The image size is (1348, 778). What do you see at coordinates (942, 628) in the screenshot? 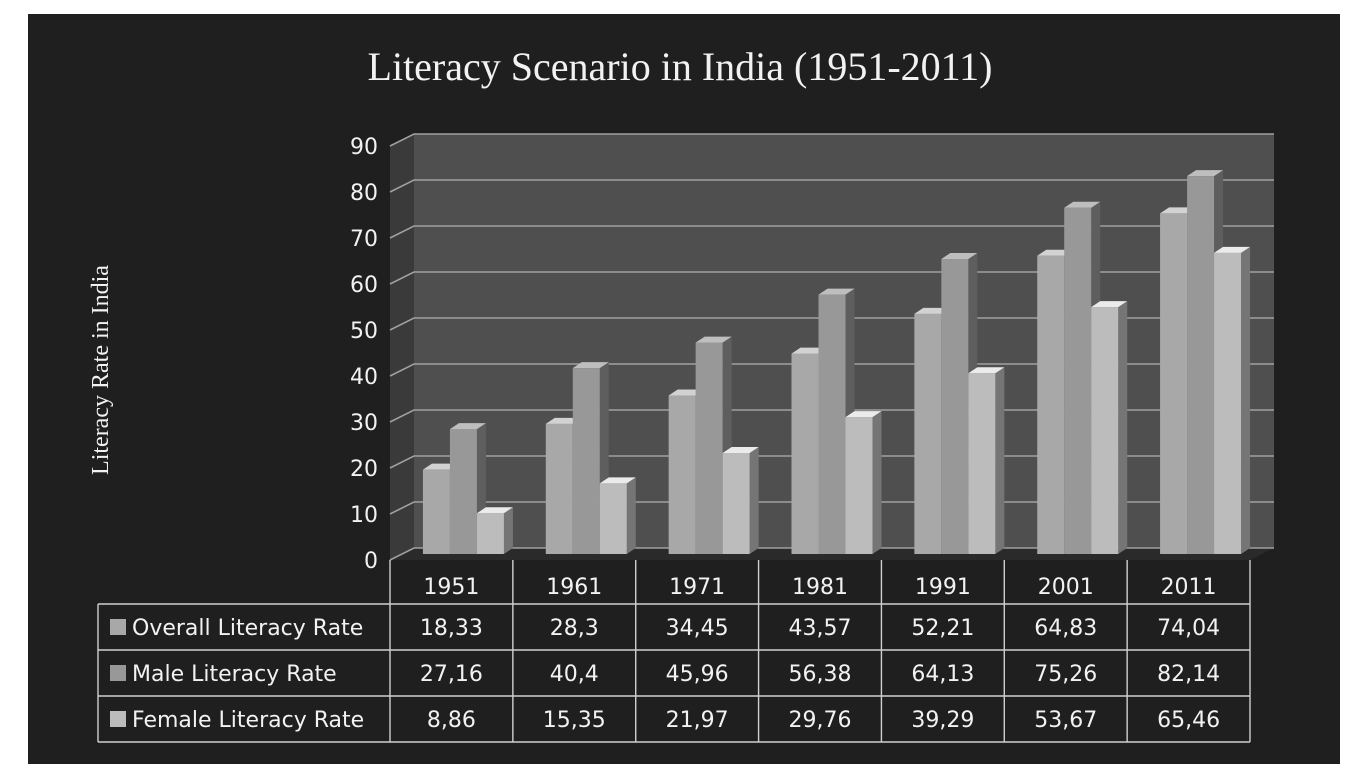
I see `data-label: 52,21` at bounding box center [942, 628].